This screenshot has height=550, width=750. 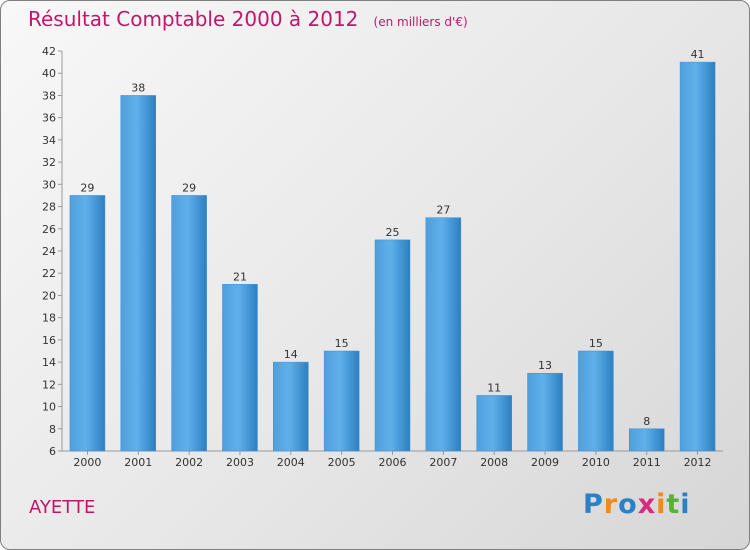 What do you see at coordinates (393, 462) in the screenshot?
I see `x-tick-label: 2006` at bounding box center [393, 462].